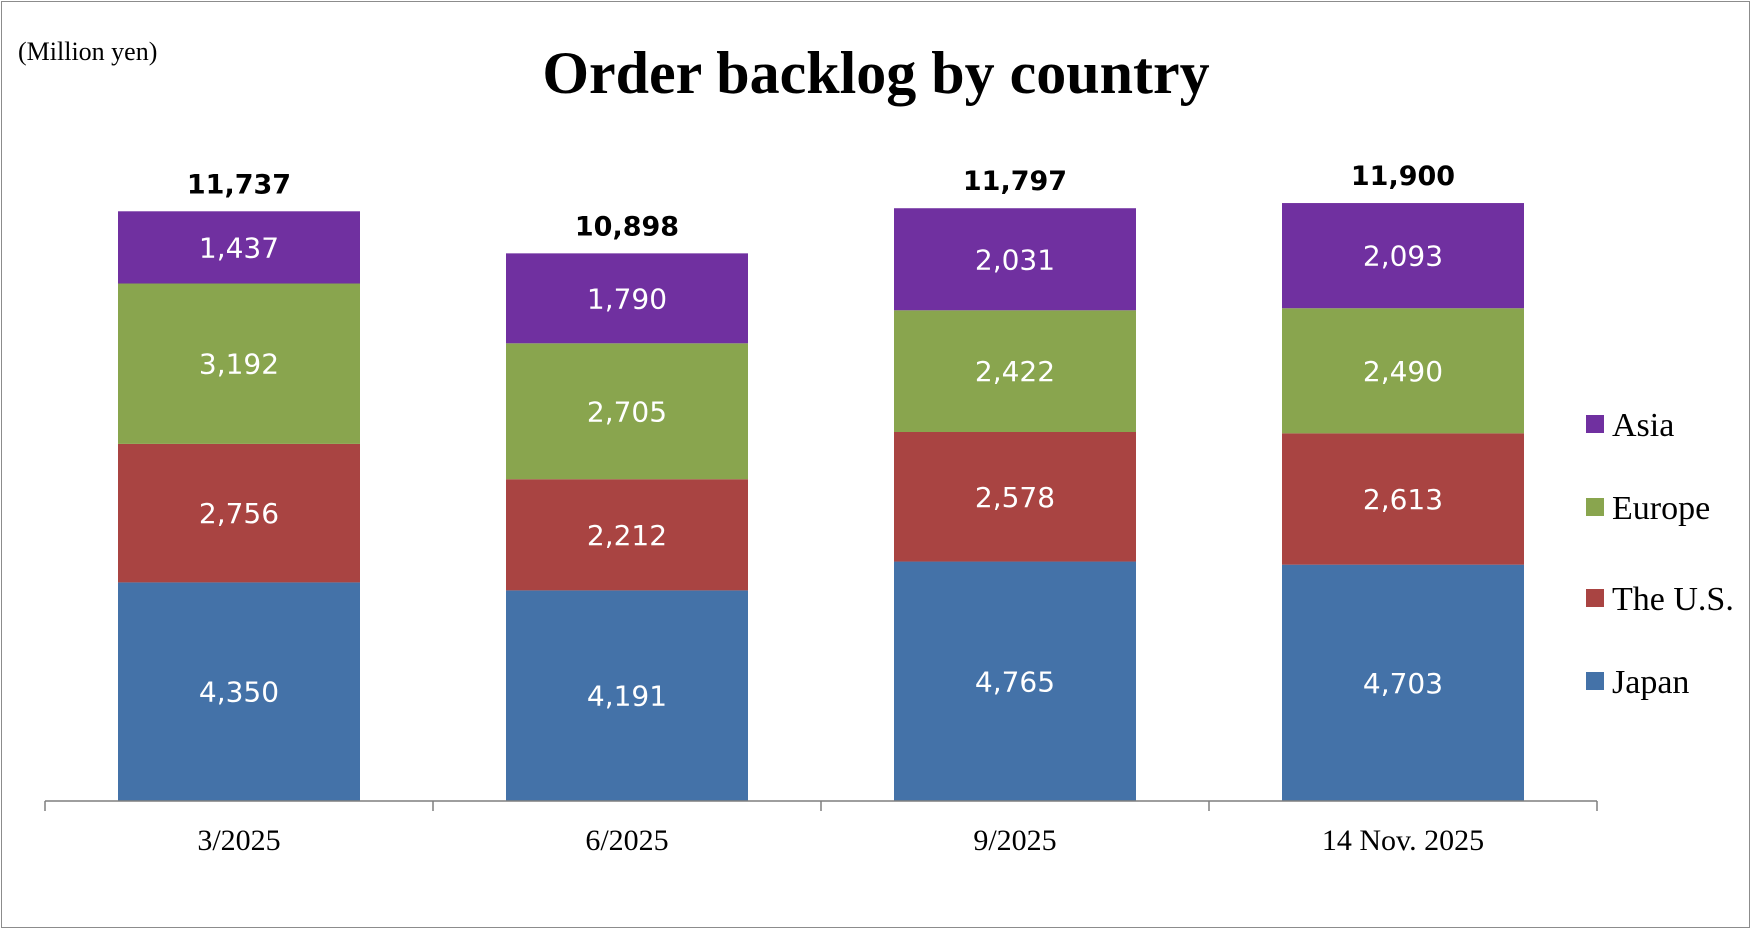  Describe the element at coordinates (1660, 554) in the screenshot. I see `legend: Asia Europe The U.S. Japan` at that location.